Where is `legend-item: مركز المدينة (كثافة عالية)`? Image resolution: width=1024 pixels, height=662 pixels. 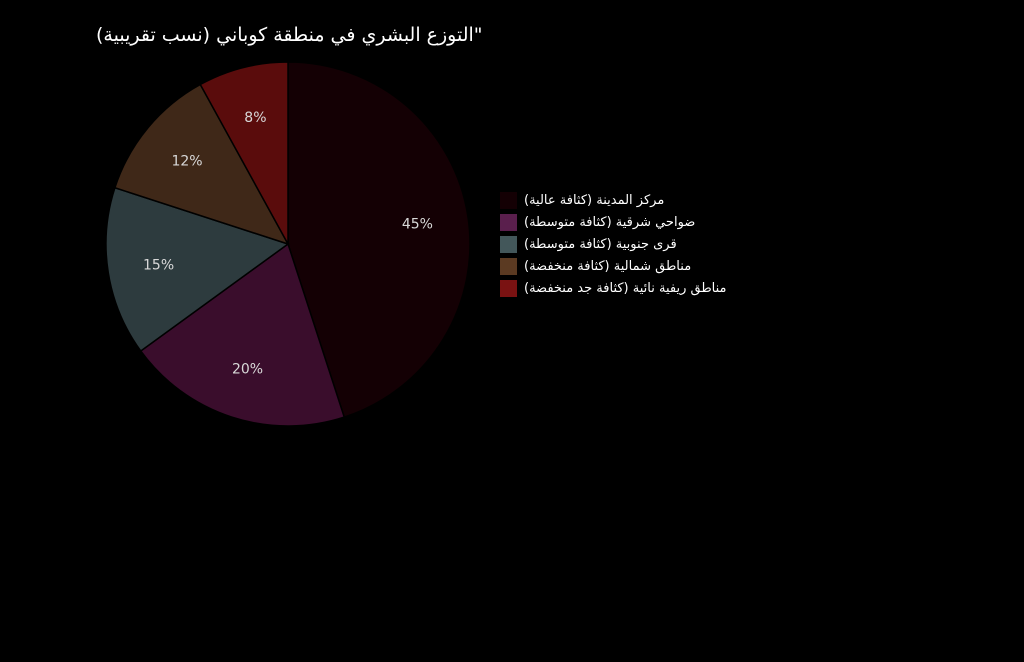
legend-item: مركز المدينة (كثافة عالية) is located at coordinates (613, 200).